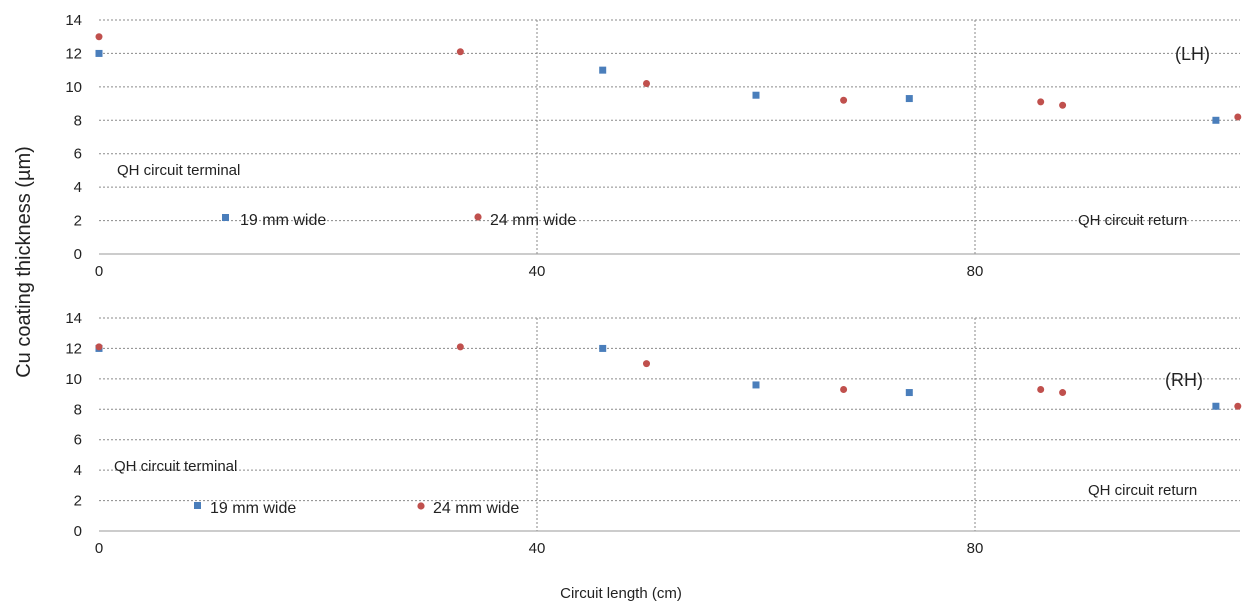  What do you see at coordinates (78, 154) in the screenshot?
I see `lh-y-tick-label: 6` at bounding box center [78, 154].